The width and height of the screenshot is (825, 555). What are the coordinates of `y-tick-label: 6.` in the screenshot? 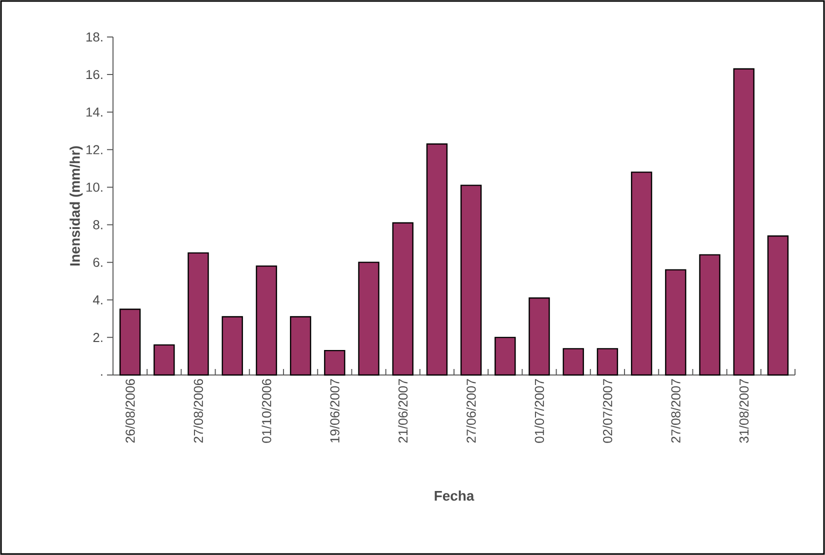 It's located at (97, 262).